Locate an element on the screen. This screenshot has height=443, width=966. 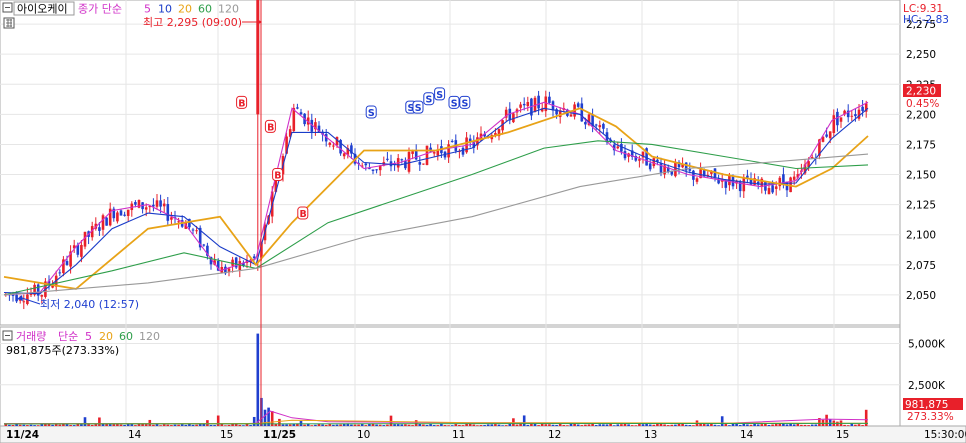
price-tick-label: 2,100 is located at coordinates (921, 236).